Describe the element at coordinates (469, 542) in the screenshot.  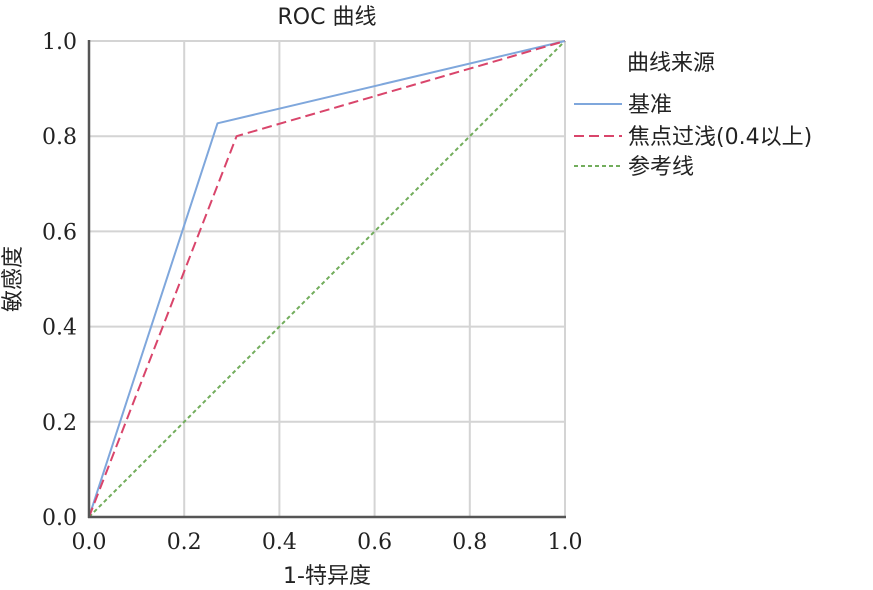
I see `x-tick-label: 0.8` at that location.